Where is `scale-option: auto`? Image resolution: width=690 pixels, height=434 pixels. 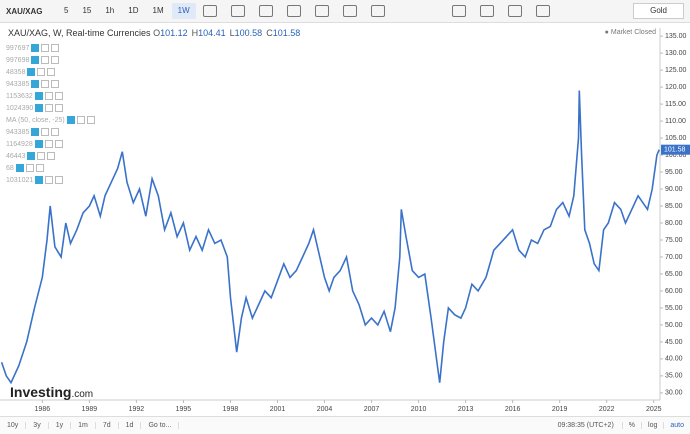 scale-option: auto is located at coordinates (676, 425).